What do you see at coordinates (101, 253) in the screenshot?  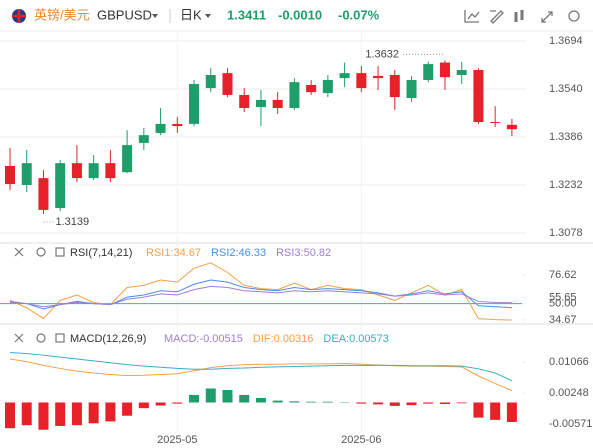 I see `indicator-title: RSI(7,14,21)` at bounding box center [101, 253].